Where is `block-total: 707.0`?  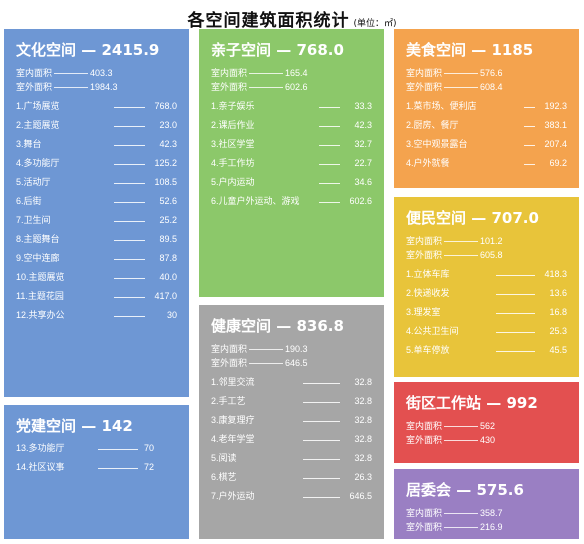
block-total: 707.0 is located at coordinates (515, 218).